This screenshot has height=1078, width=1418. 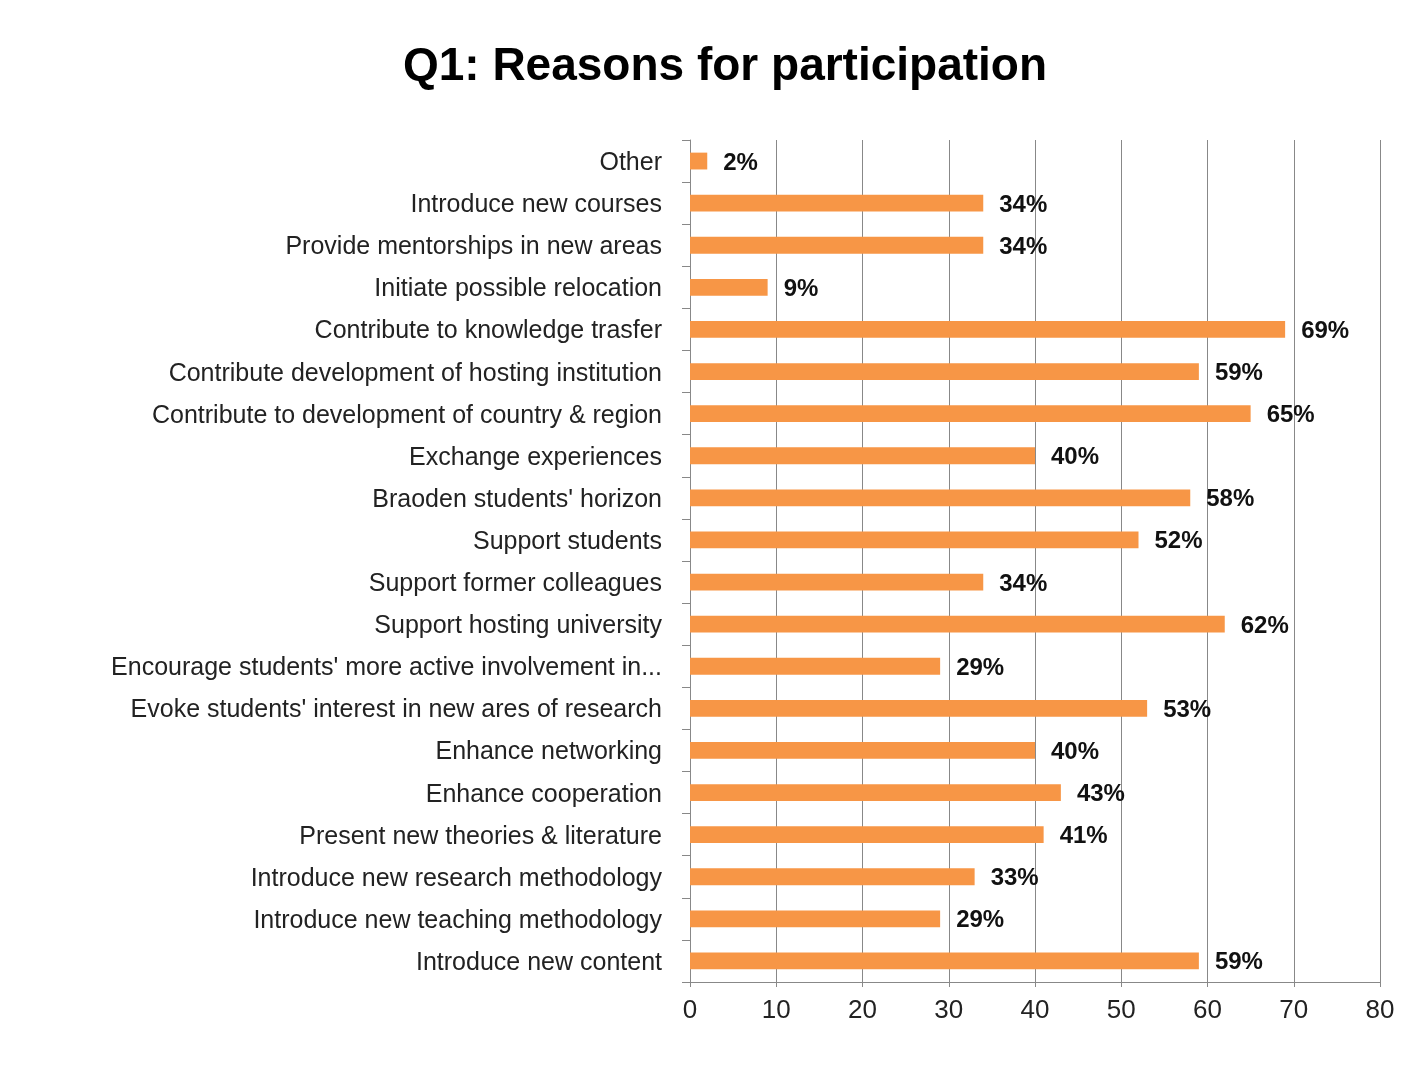 I want to click on data-label: 9%, so click(x=801, y=287).